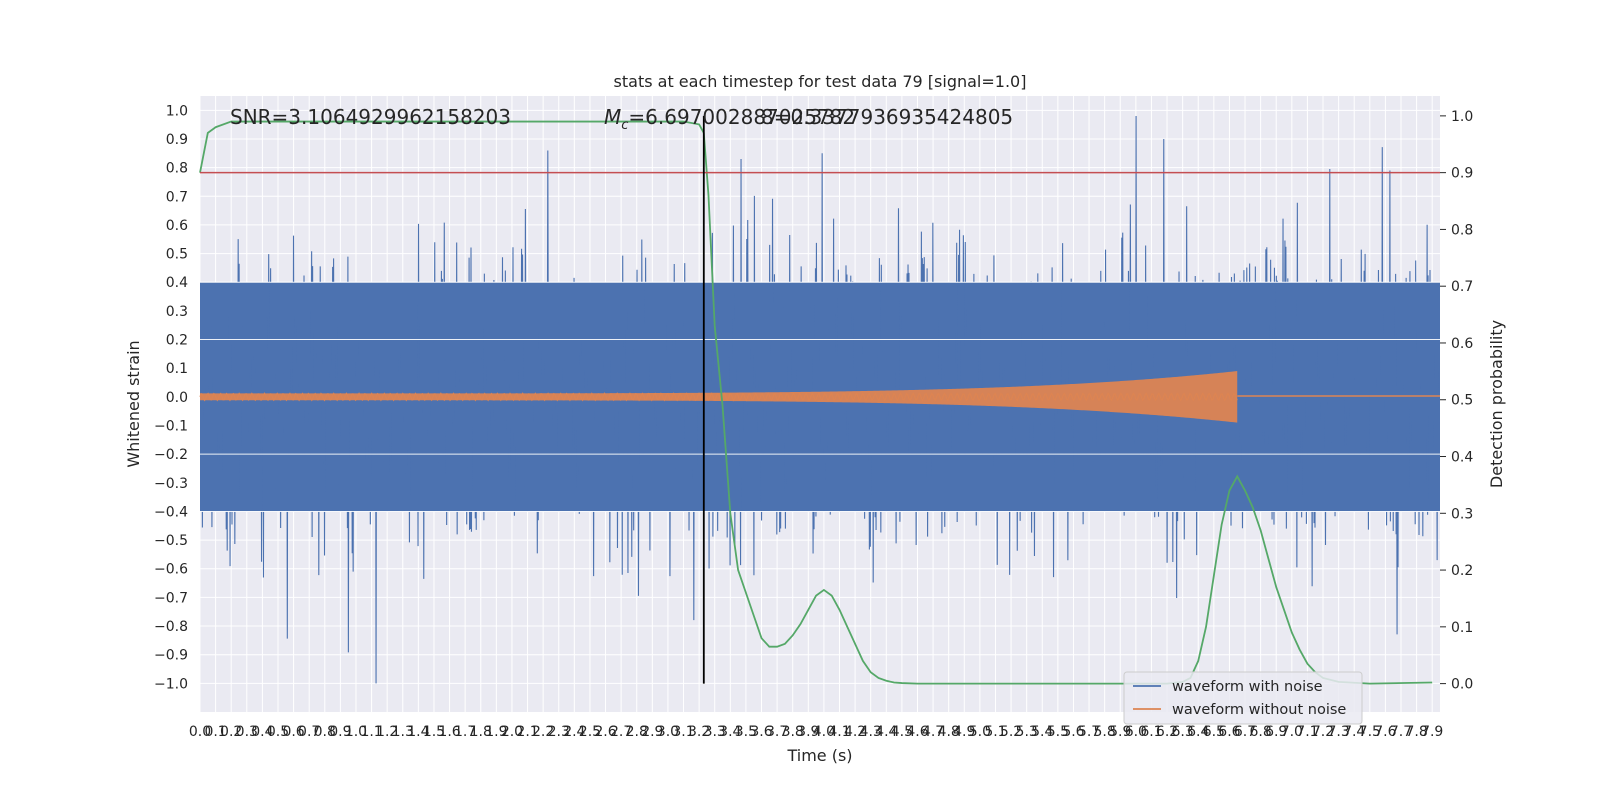  Describe the element at coordinates (980, 732) in the screenshot. I see `x-tick-label: 5.0` at that location.